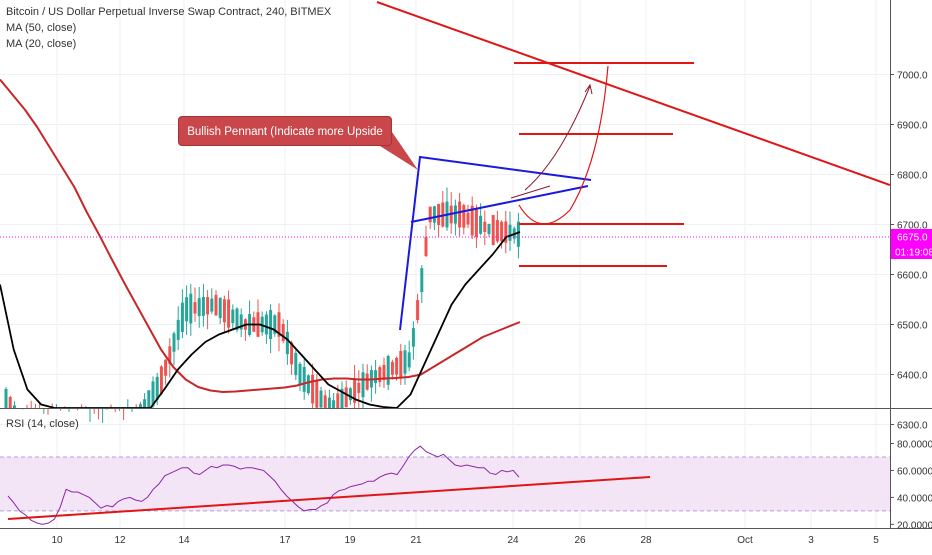 The width and height of the screenshot is (932, 555). What do you see at coordinates (912, 376) in the screenshot?
I see `price-tick-label: 6400.0` at bounding box center [912, 376].